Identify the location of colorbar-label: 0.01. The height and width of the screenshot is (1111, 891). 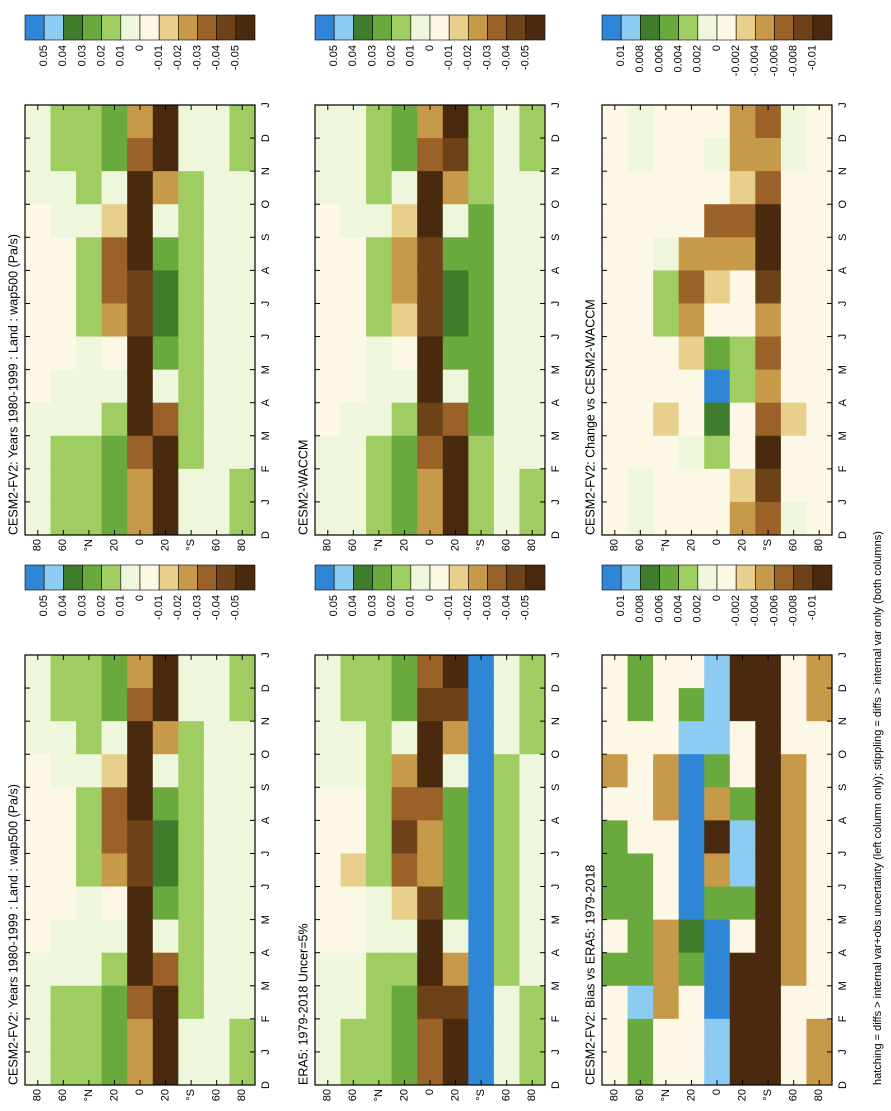
(411, 605).